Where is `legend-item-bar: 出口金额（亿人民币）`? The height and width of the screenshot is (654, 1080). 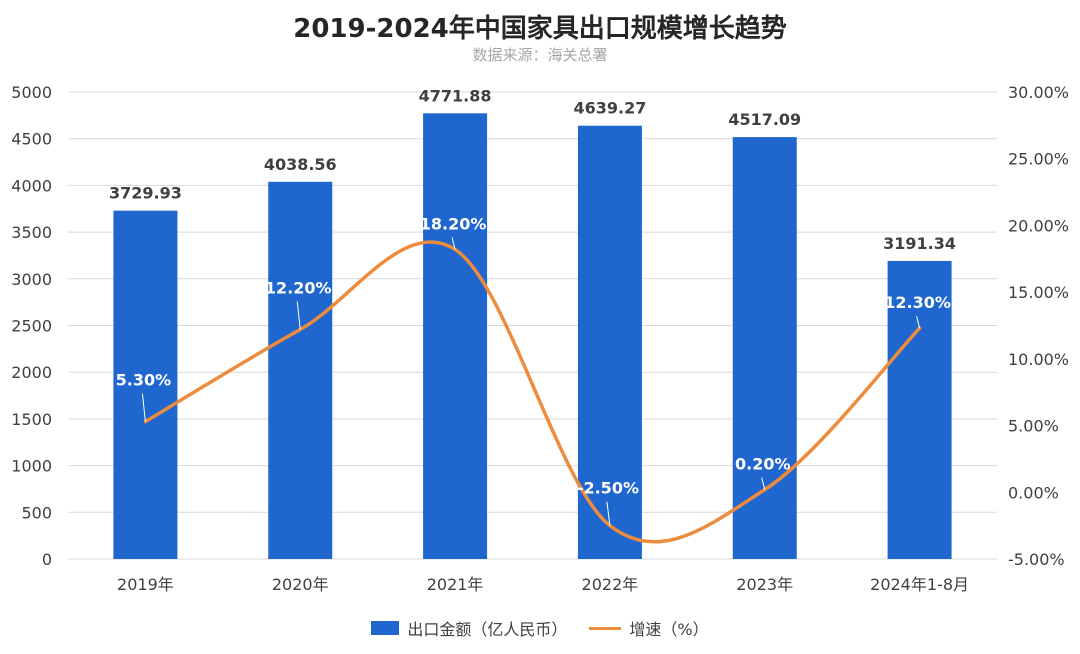 legend-item-bar: 出口金额（亿人民币） is located at coordinates (469, 628).